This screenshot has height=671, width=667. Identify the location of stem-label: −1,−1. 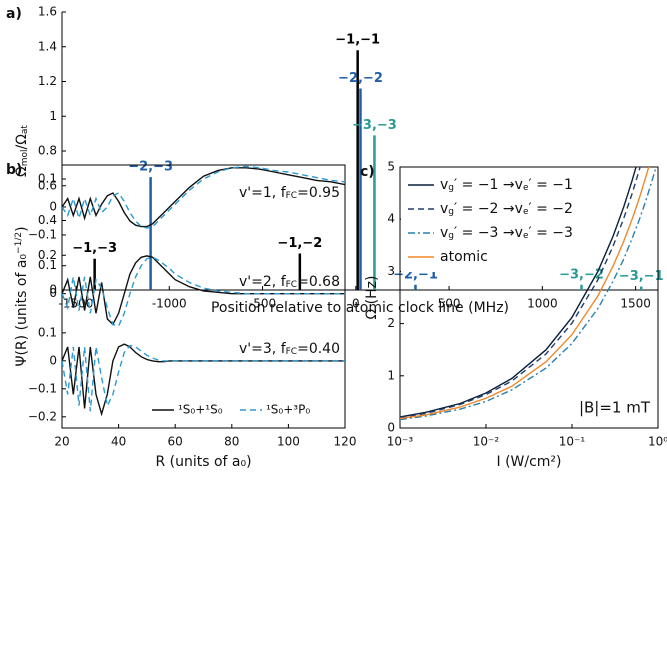
(357, 40).